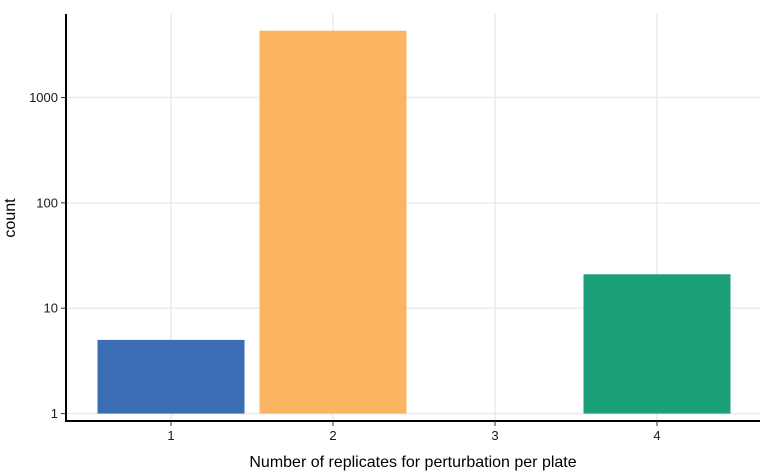  What do you see at coordinates (494, 435) in the screenshot?
I see `x-tick-label: 3` at bounding box center [494, 435].